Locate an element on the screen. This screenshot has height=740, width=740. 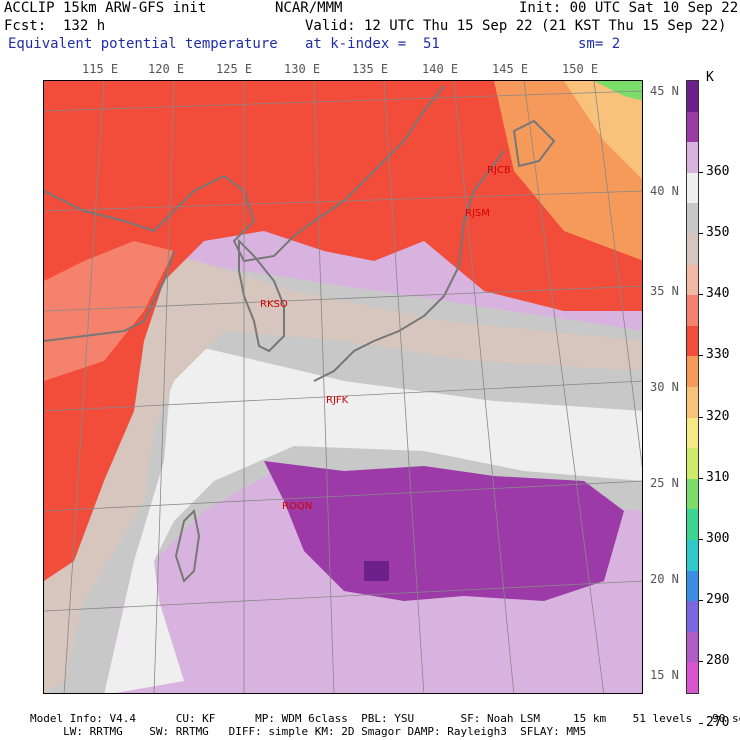
colorbar-tick-label: 360 is located at coordinates (718, 171).